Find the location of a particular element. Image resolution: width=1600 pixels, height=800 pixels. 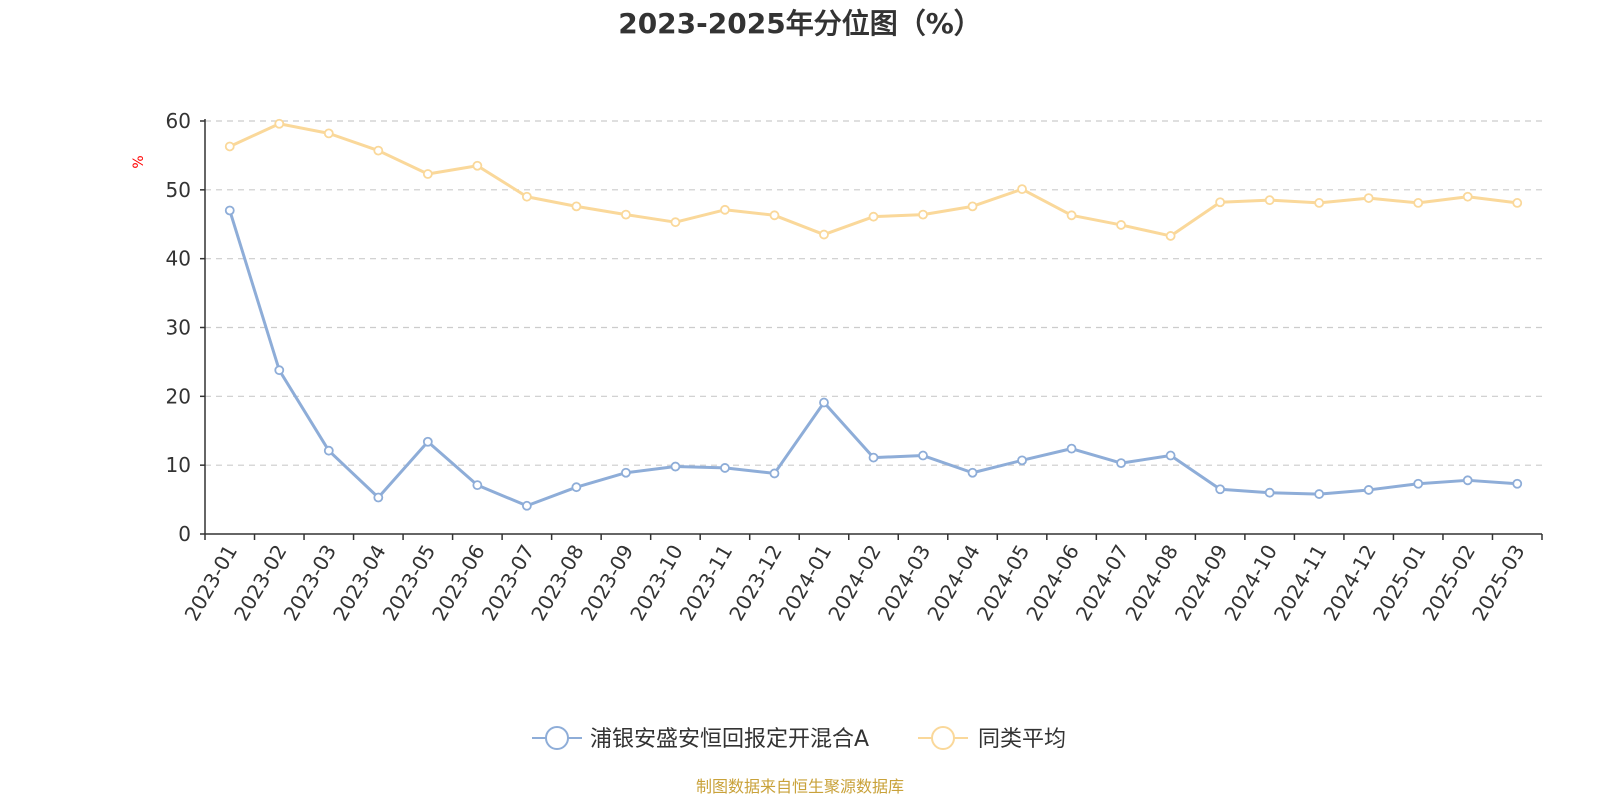

legend-label: 同类平均 is located at coordinates (1022, 739).